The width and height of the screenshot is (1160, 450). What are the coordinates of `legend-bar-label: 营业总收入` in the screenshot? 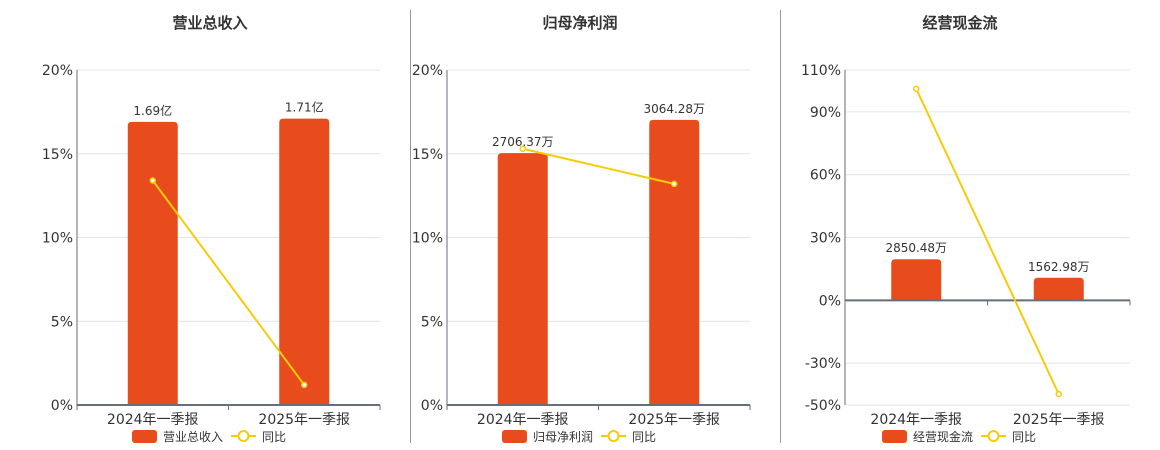 It's located at (193, 437).